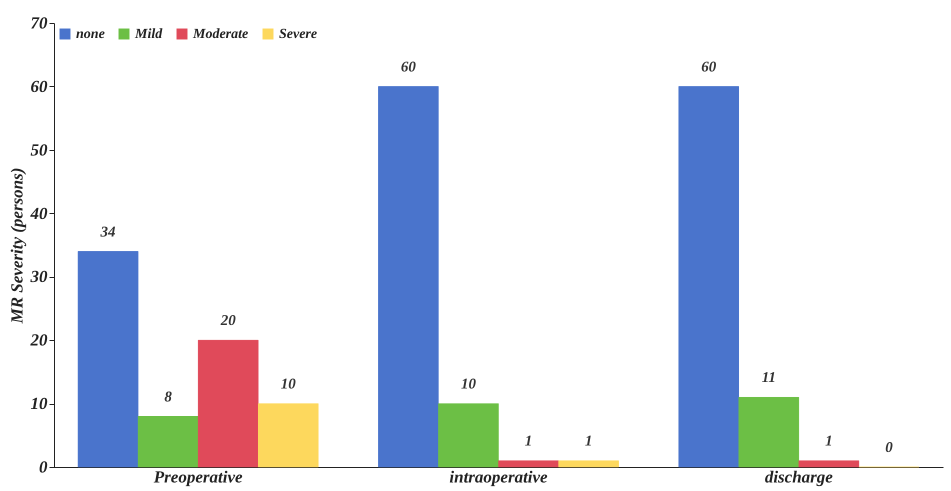  I want to click on legend-label: Severe, so click(298, 34).